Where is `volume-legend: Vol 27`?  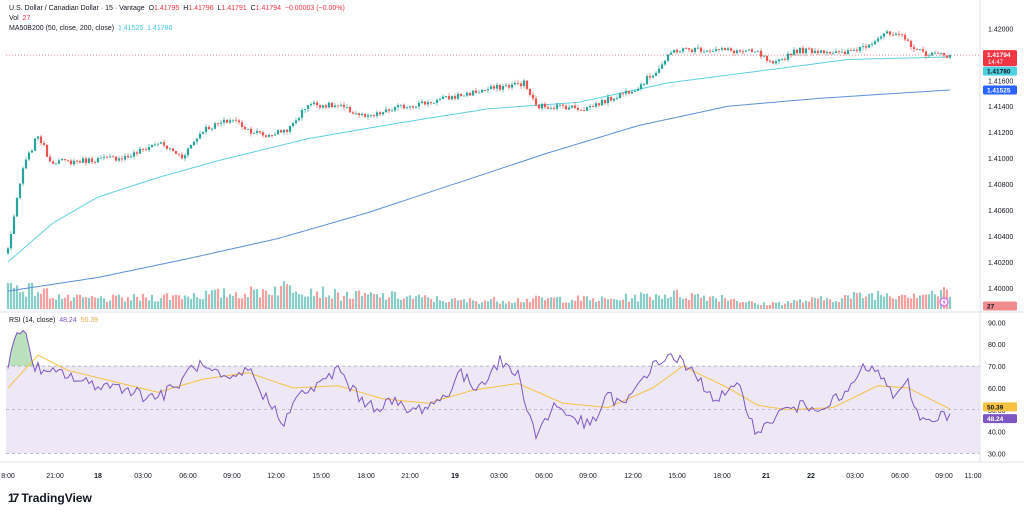 volume-legend: Vol 27 is located at coordinates (19, 19).